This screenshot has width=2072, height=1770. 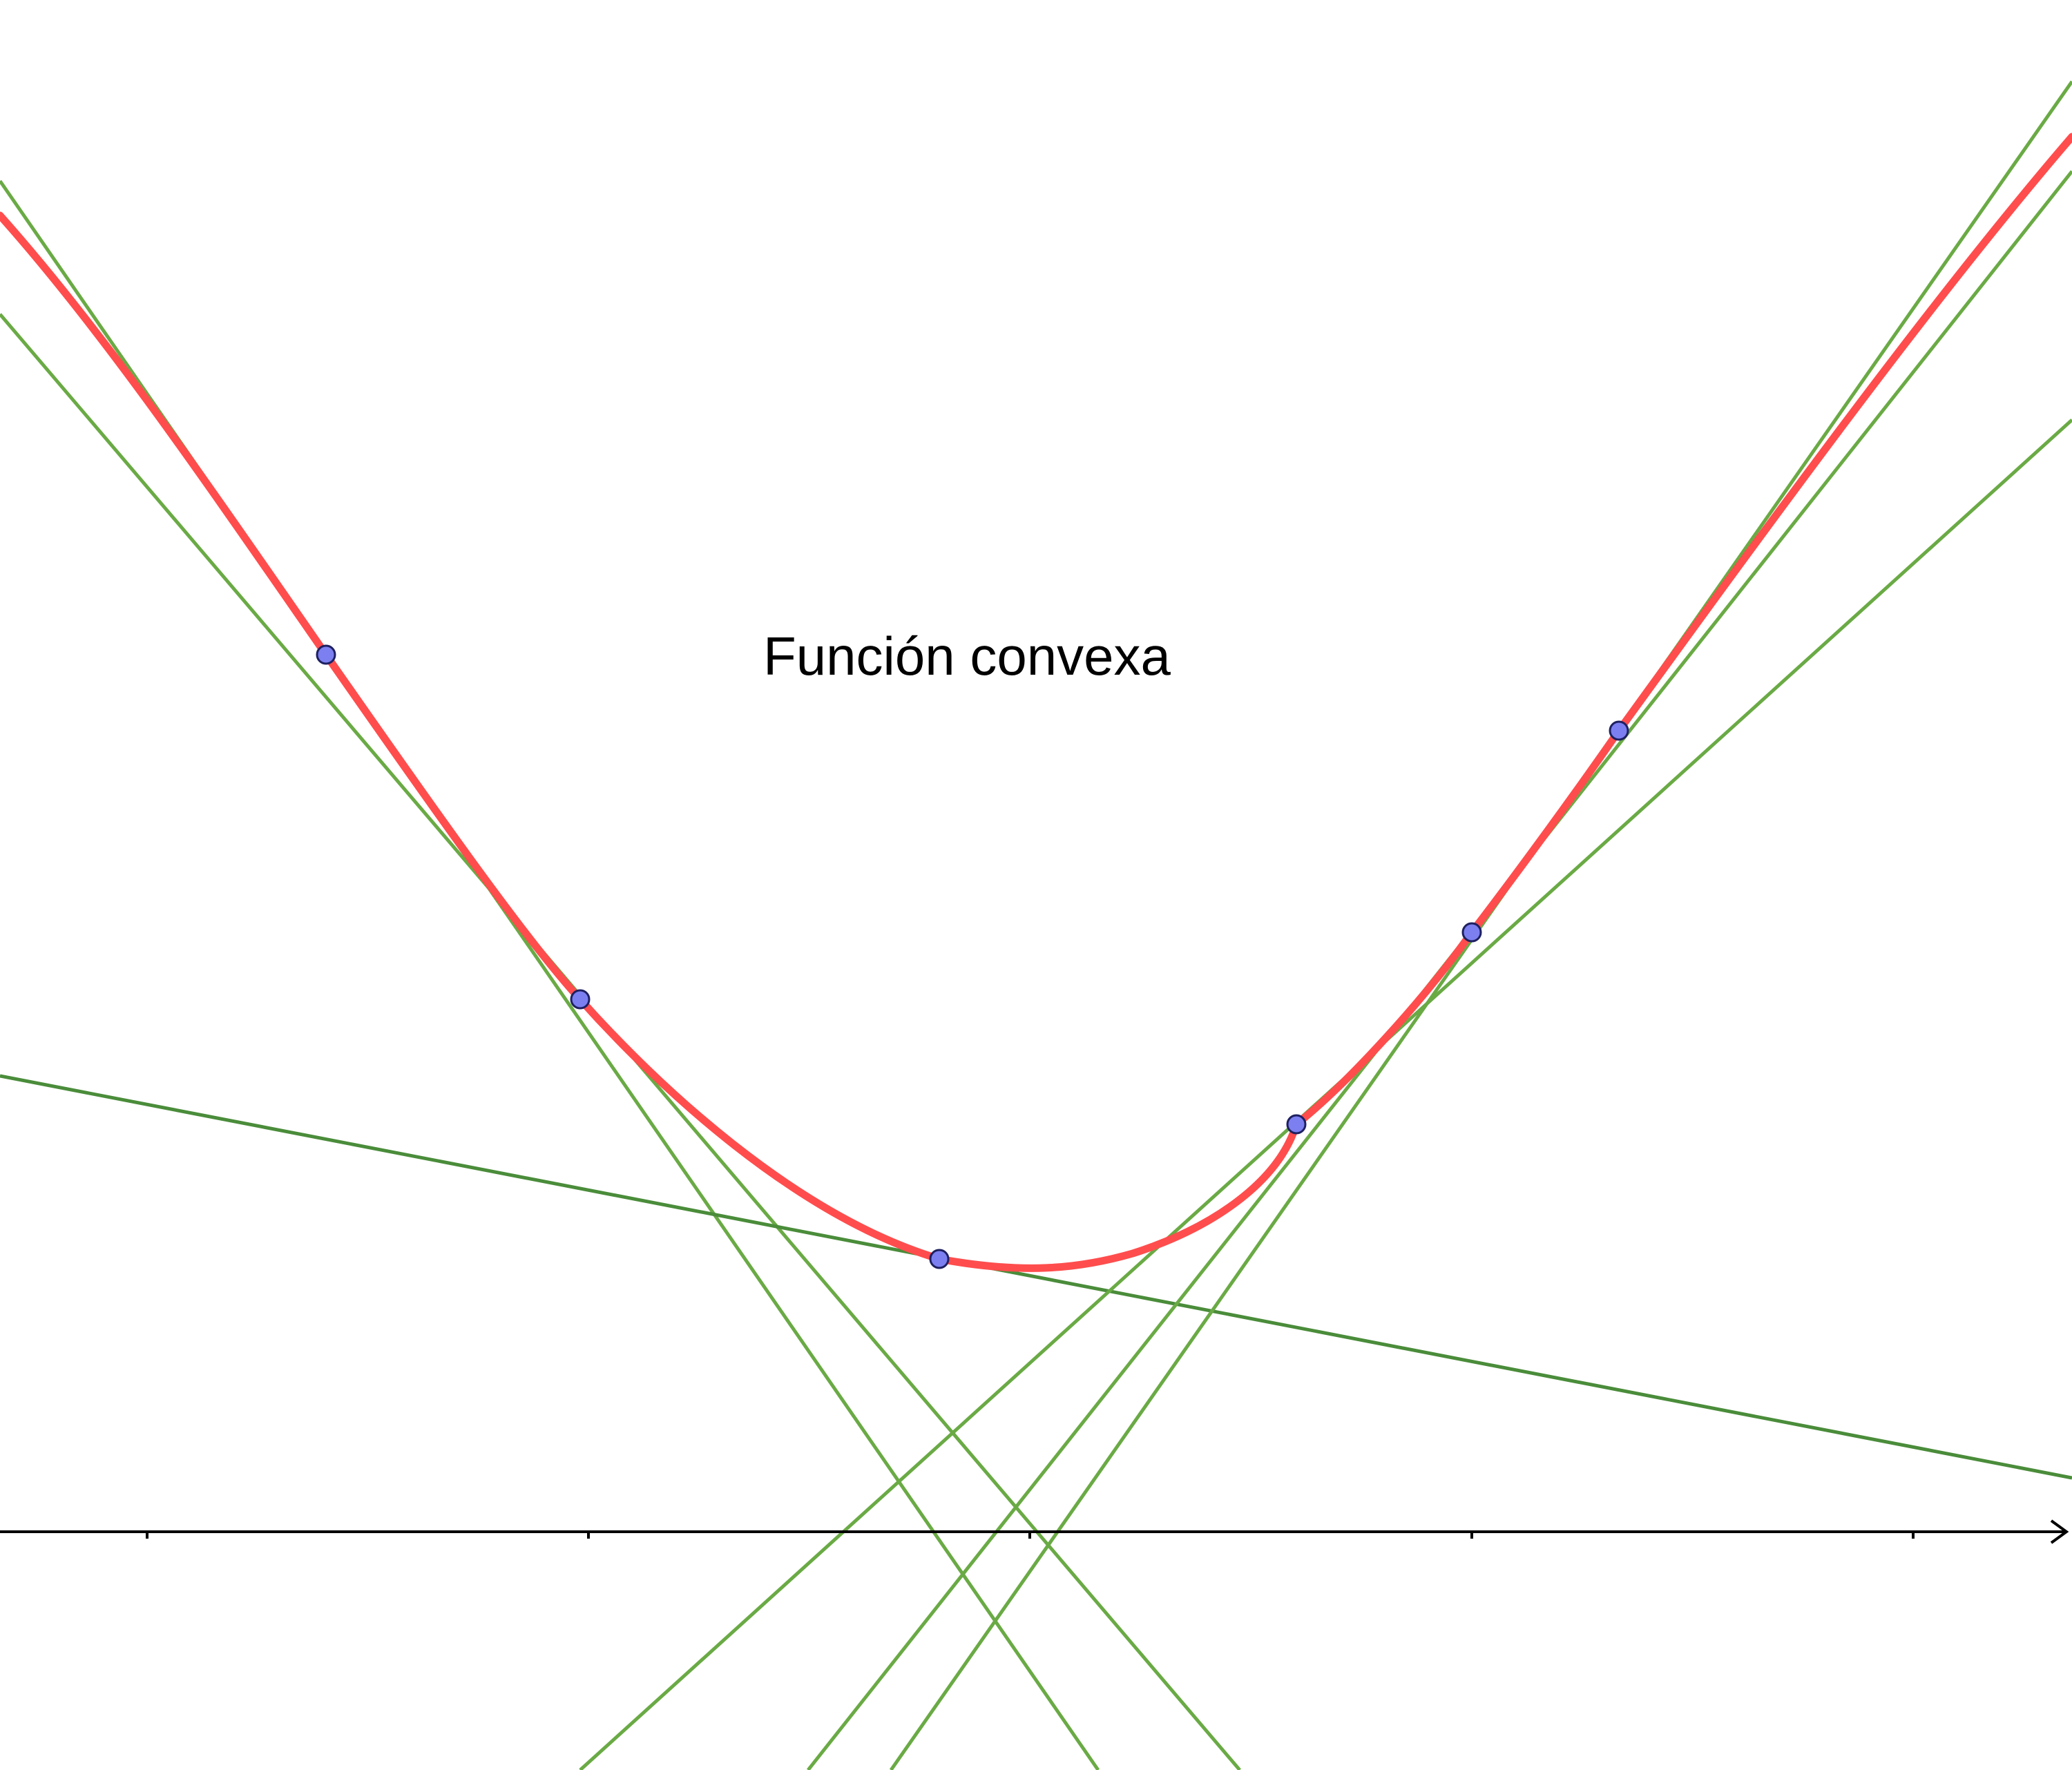 I want to click on tangent-point-p6, so click(x=1619, y=731).